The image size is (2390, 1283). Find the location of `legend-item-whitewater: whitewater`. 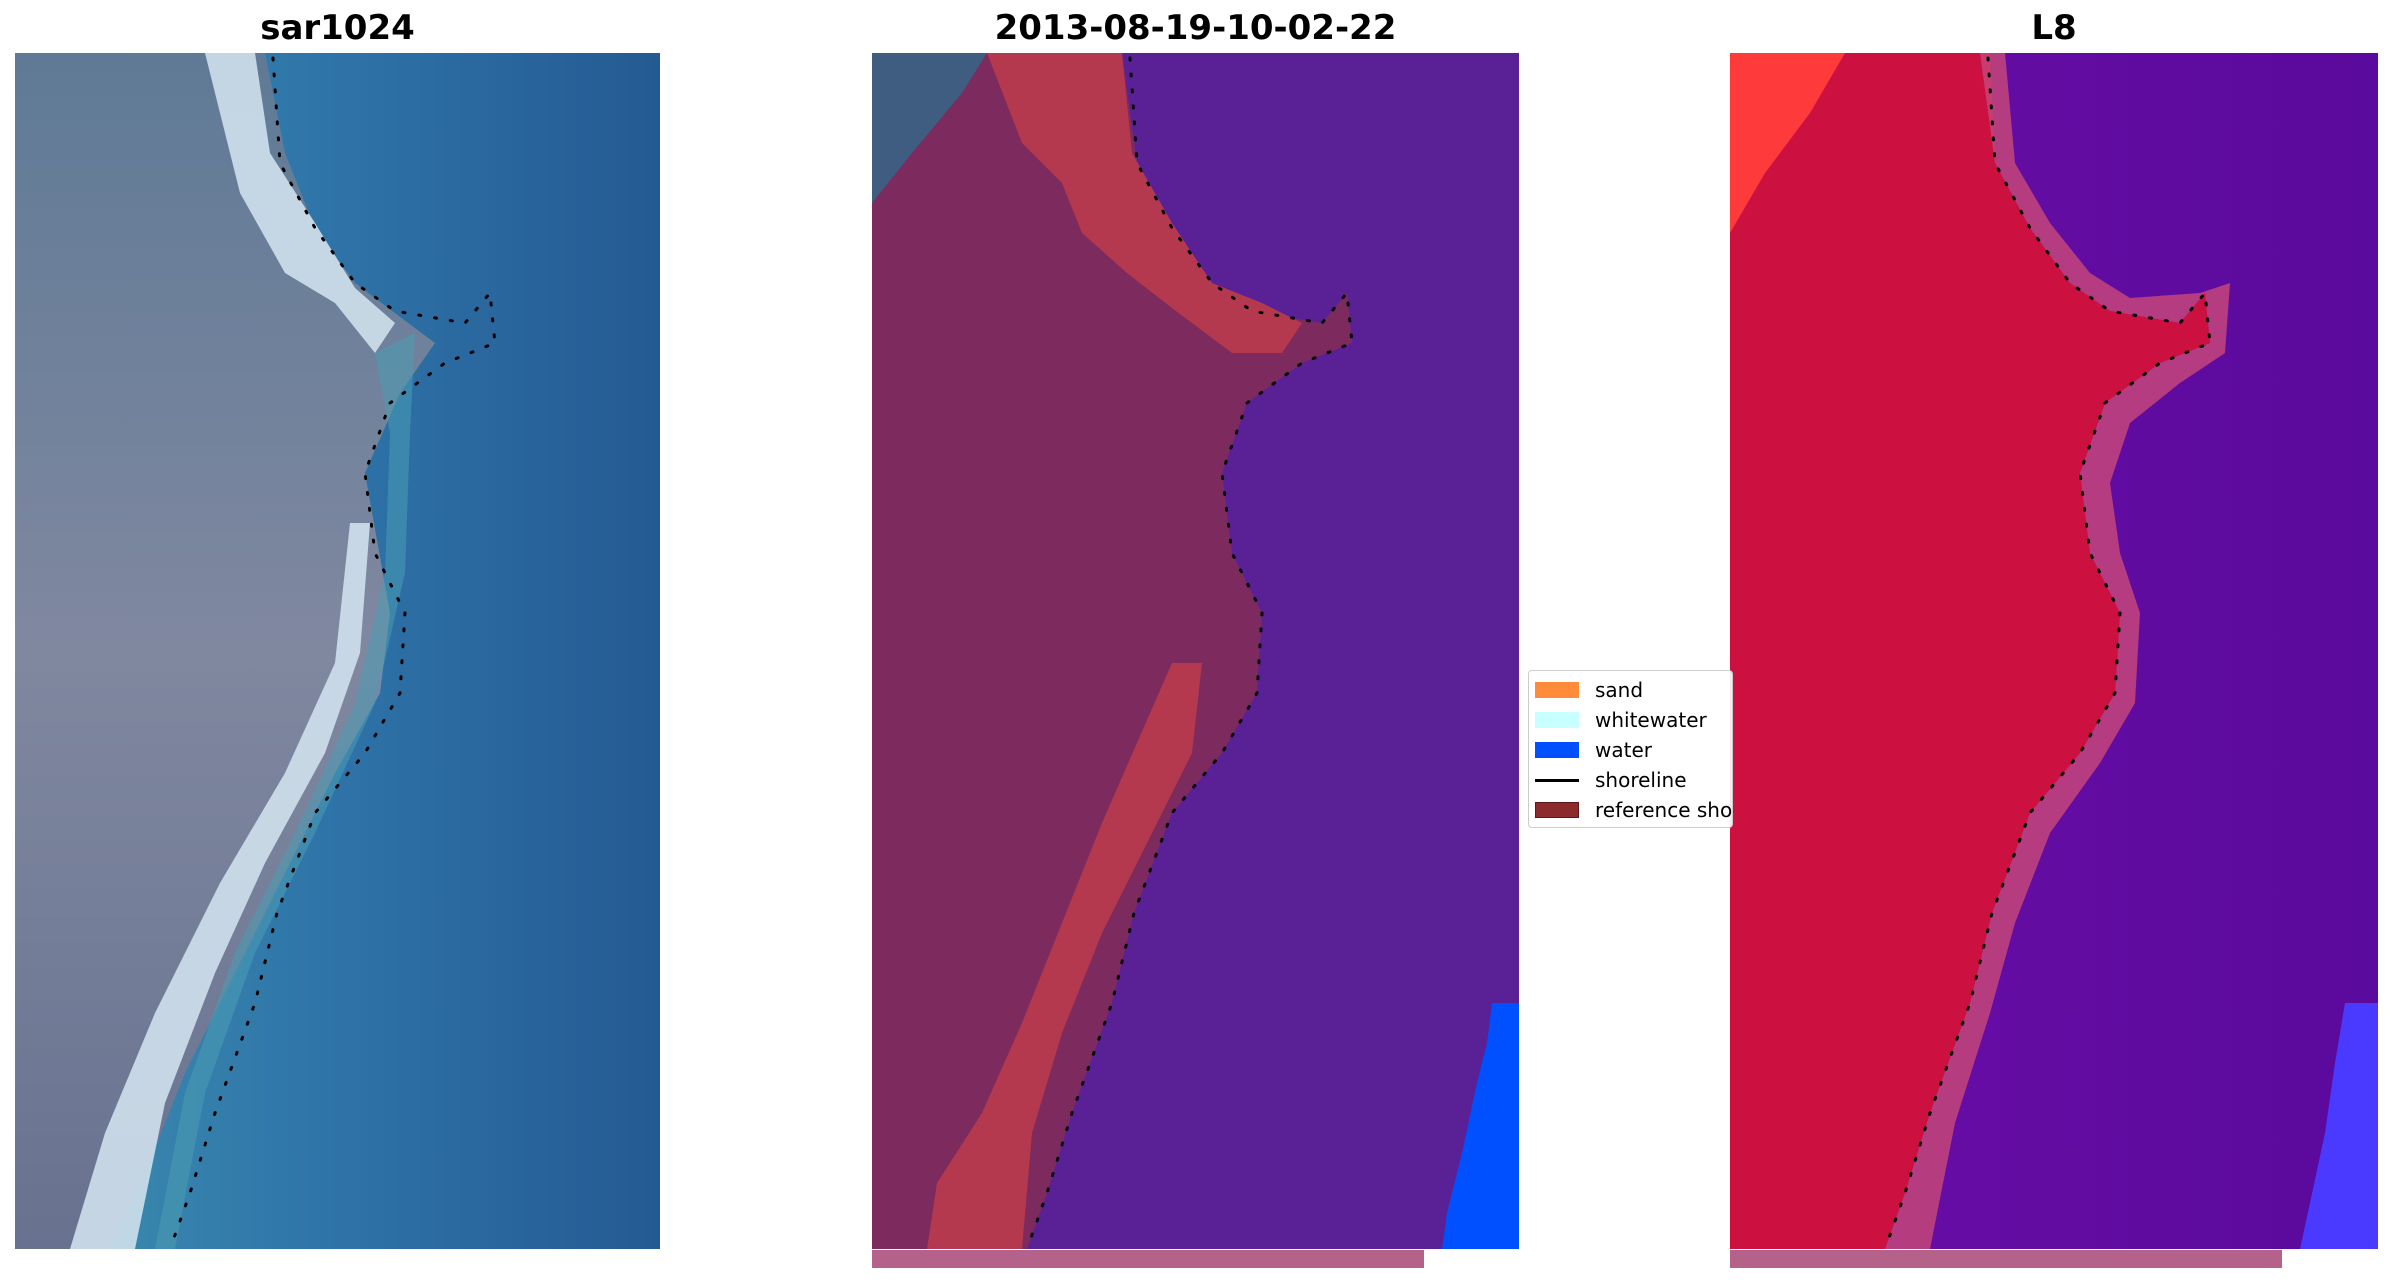

legend-item-whitewater: whitewater is located at coordinates (1621, 720).